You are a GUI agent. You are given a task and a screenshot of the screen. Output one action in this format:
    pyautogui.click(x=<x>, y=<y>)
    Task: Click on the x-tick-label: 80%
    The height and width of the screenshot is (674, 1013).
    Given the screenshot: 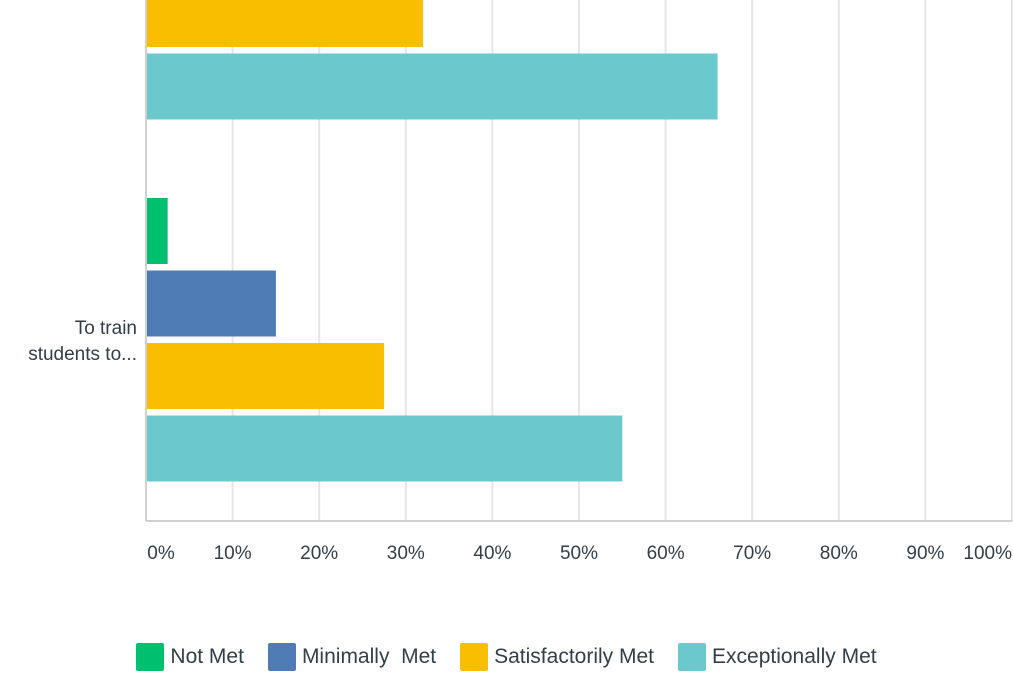 What is the action you would take?
    pyautogui.click(x=839, y=553)
    